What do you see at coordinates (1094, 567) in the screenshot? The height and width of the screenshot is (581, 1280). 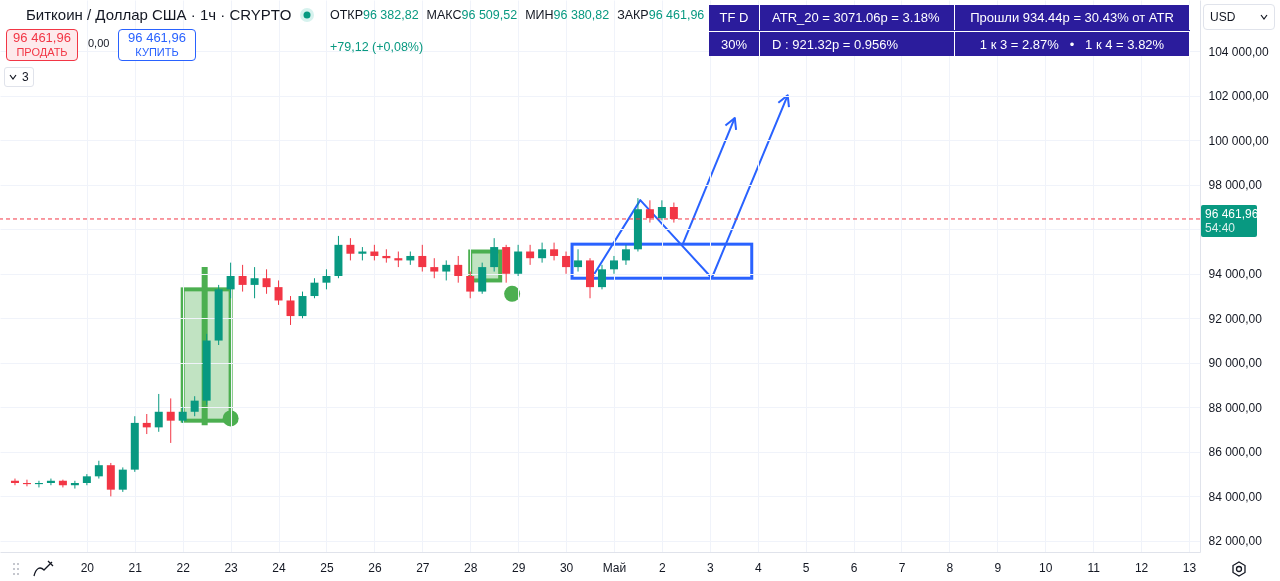 I see `x-tick-label: 11` at bounding box center [1094, 567].